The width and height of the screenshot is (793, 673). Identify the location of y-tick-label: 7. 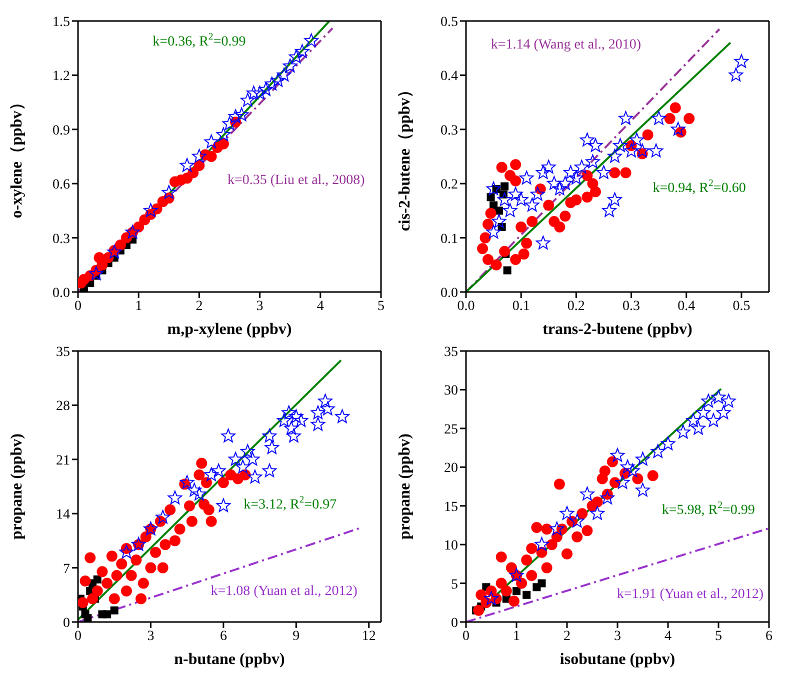
(66, 569).